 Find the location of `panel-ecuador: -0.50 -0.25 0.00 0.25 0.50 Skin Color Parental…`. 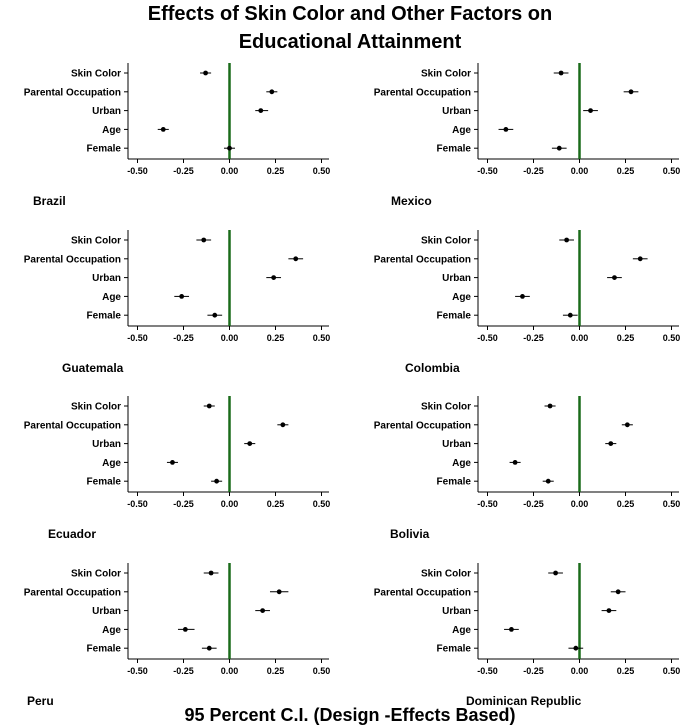

panel-ecuador: -0.50 -0.25 0.00 0.25 0.50 Skin Color Parental… is located at coordinates (177, 468).